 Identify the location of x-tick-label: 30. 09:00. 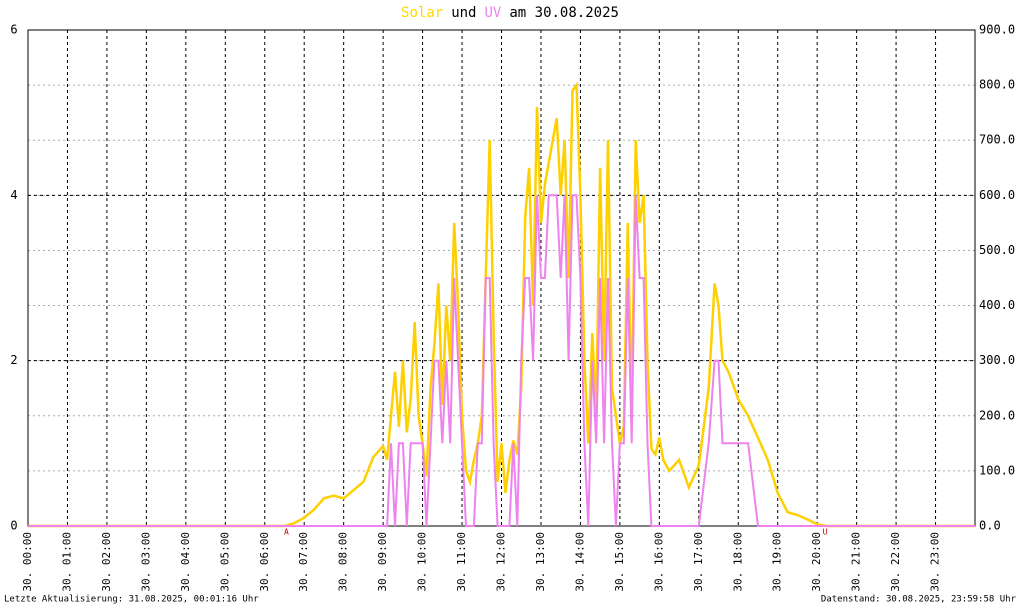
(382, 562).